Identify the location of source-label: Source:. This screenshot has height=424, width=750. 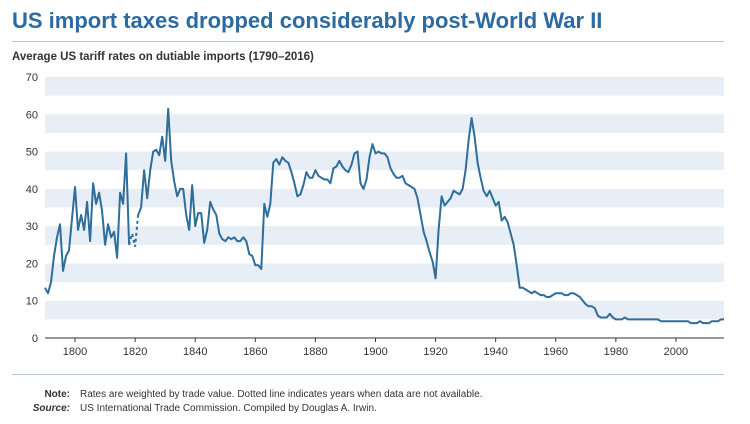
(51, 408).